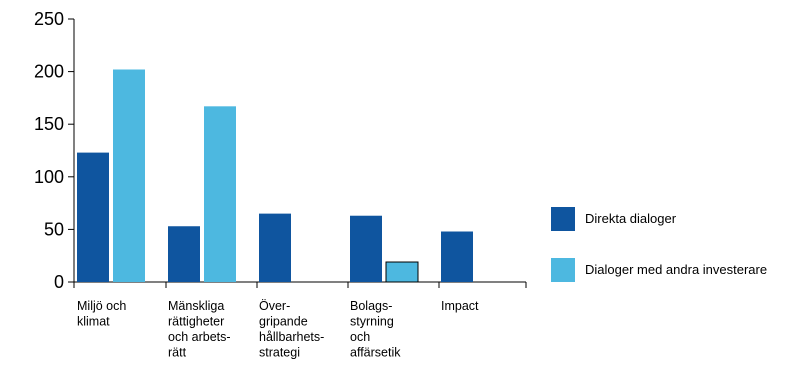 This screenshot has height=366, width=799. Describe the element at coordinates (676, 269) in the screenshot. I see `legend-label: Dialoger med andra investerare` at that location.